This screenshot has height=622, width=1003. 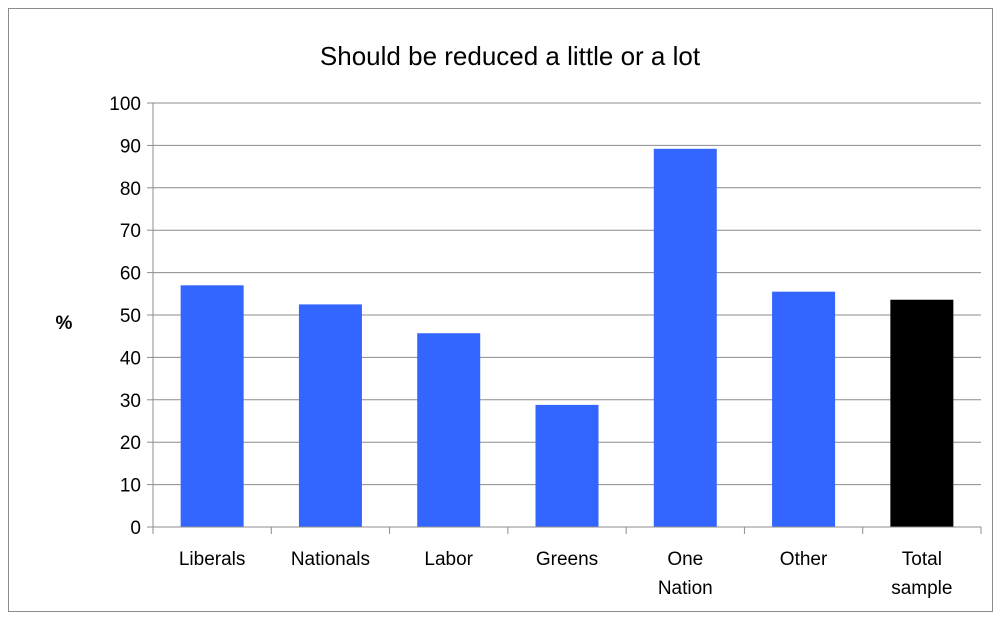 I want to click on y-axis-label: %, so click(x=64, y=323).